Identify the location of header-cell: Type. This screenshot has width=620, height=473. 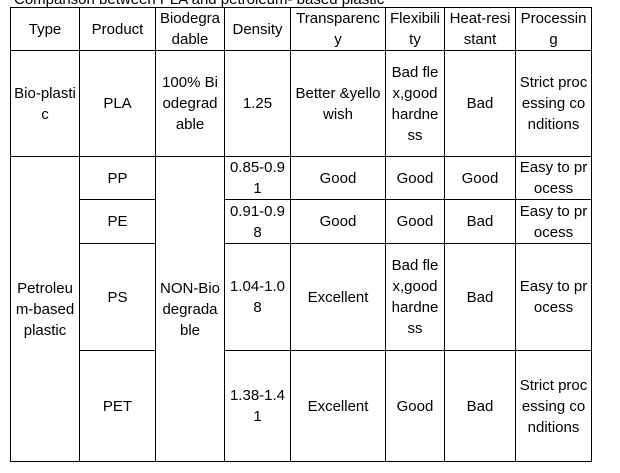
(45, 29).